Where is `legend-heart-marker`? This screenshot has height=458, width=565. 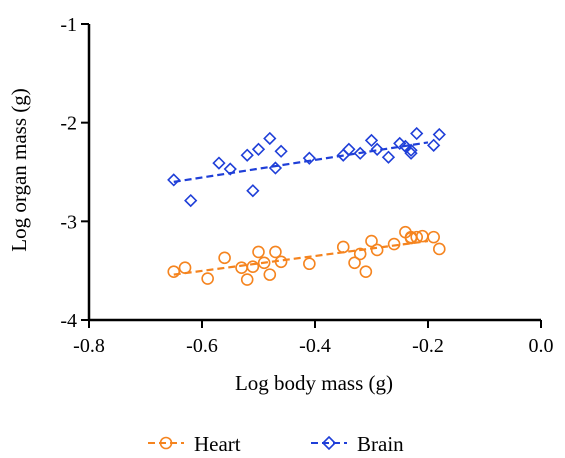 legend-heart-marker is located at coordinates (166, 443).